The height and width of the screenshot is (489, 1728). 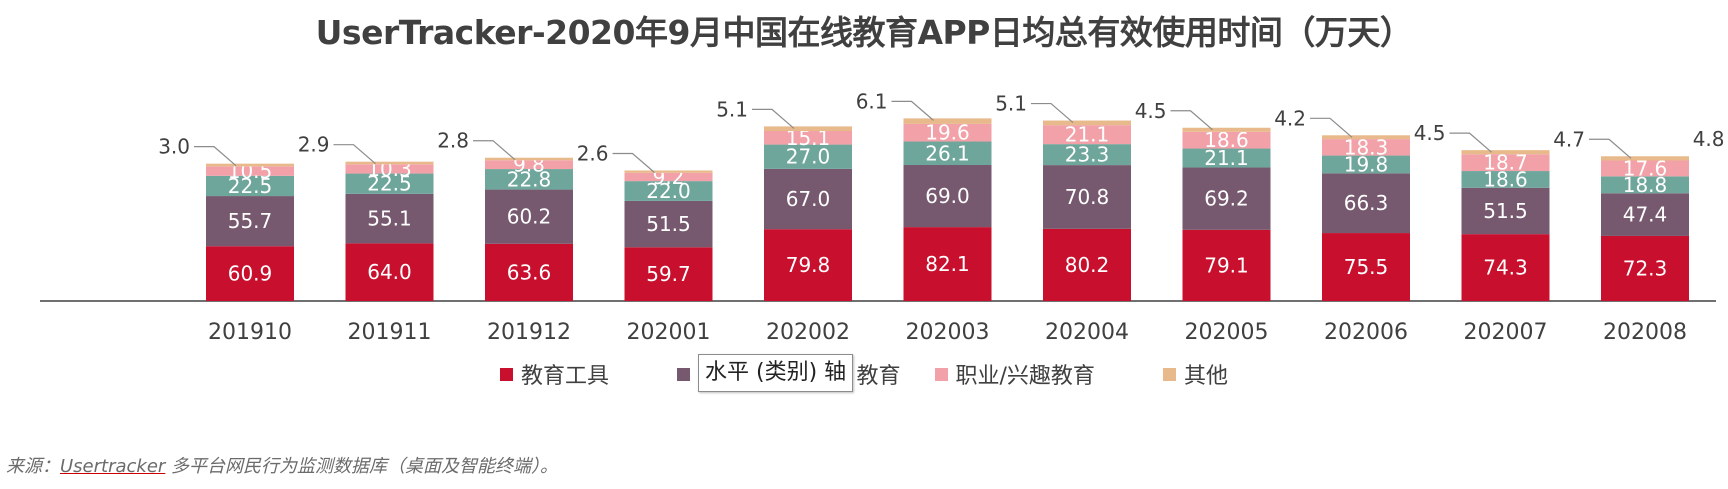 I want to click on segment-label-s2-202003: 26.1, so click(x=947, y=153).